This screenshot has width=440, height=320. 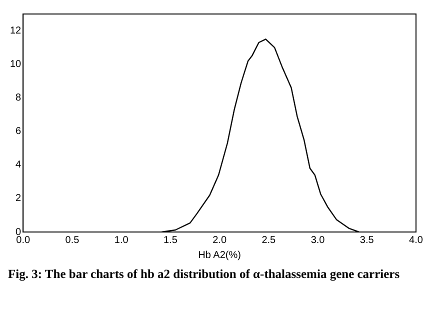 I want to click on y-tick-label: 6, so click(x=19, y=132).